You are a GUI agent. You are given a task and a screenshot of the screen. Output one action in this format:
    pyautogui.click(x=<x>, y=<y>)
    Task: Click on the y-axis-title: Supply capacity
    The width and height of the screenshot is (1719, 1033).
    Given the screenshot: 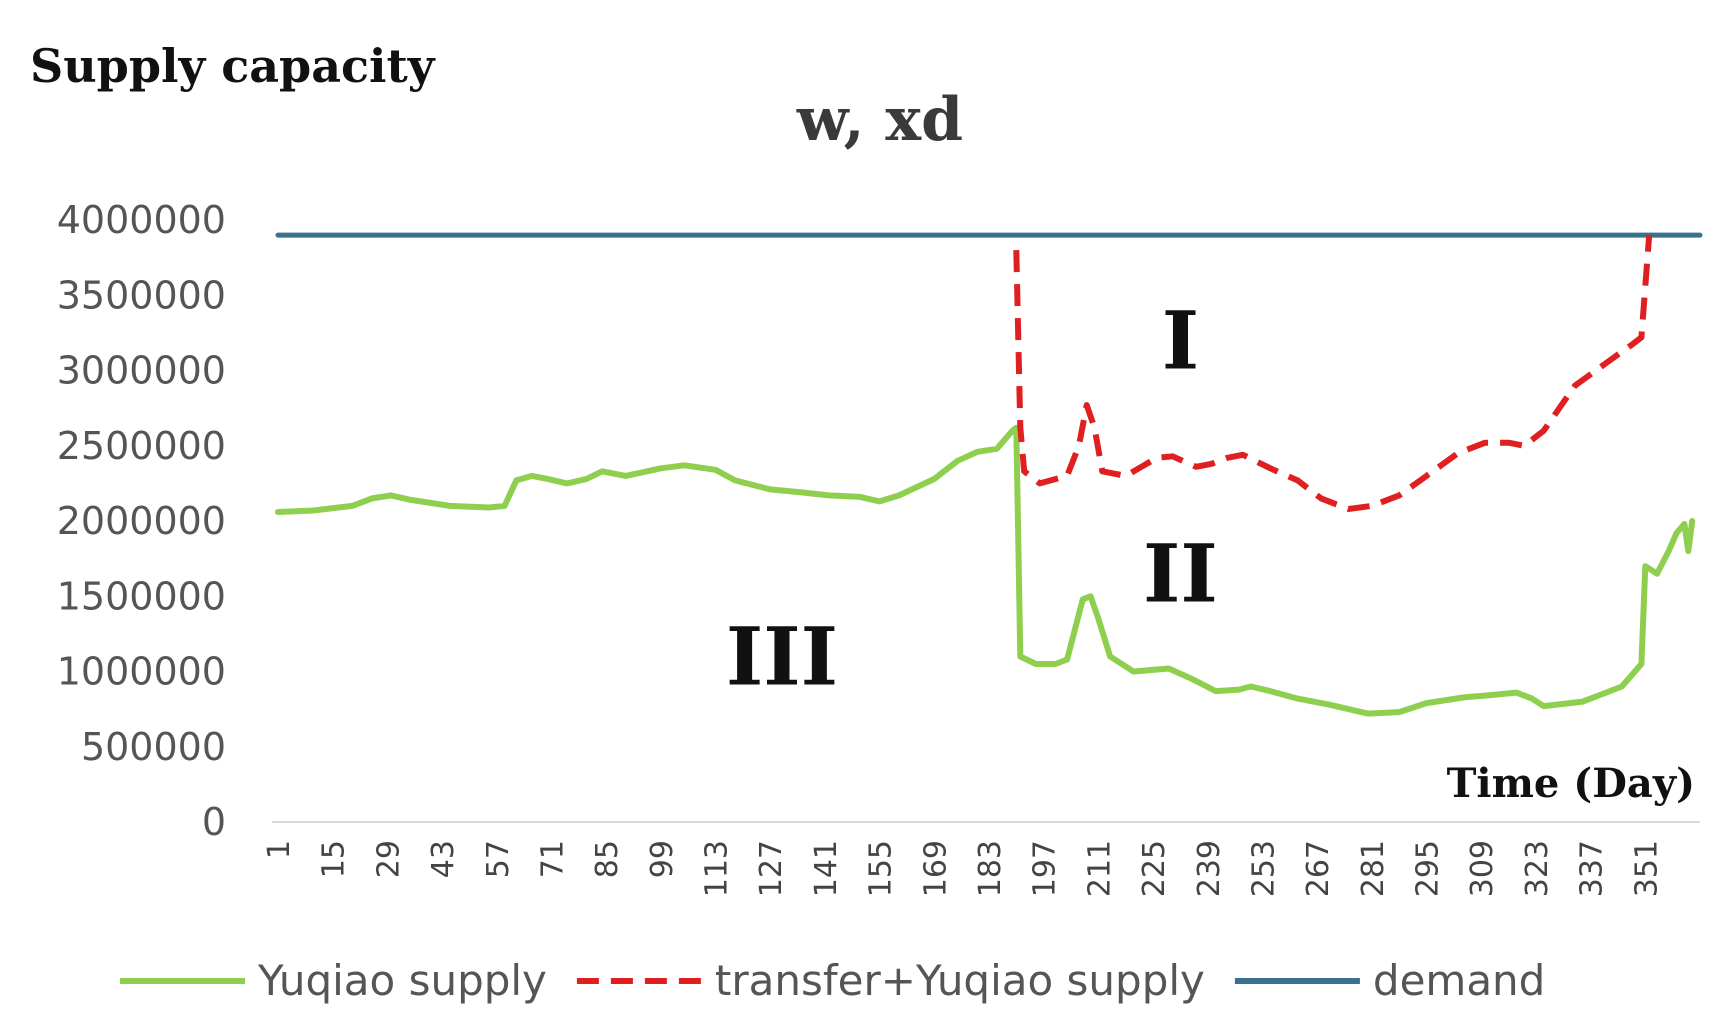 What is the action you would take?
    pyautogui.click(x=233, y=66)
    